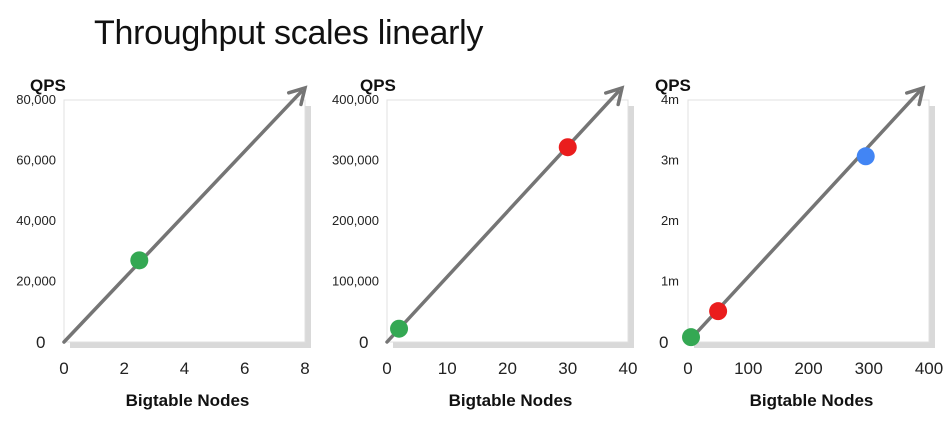 Image resolution: width=950 pixels, height=422 pixels. What do you see at coordinates (670, 160) in the screenshot?
I see `chart-3-y-tick-label: 3m` at bounding box center [670, 160].